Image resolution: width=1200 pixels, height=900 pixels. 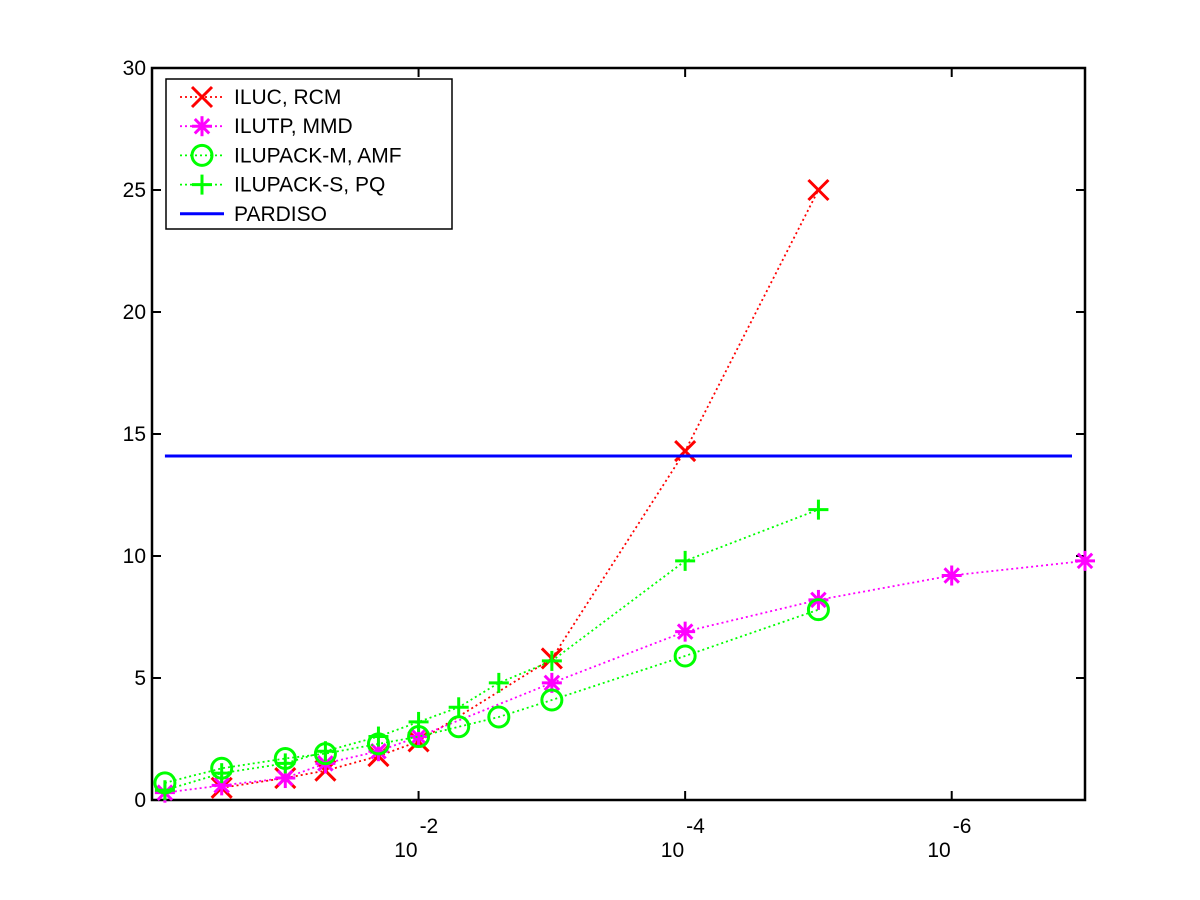 I want to click on legend-item-ilutp-mmd: ILUTP, MMD, so click(x=266, y=126).